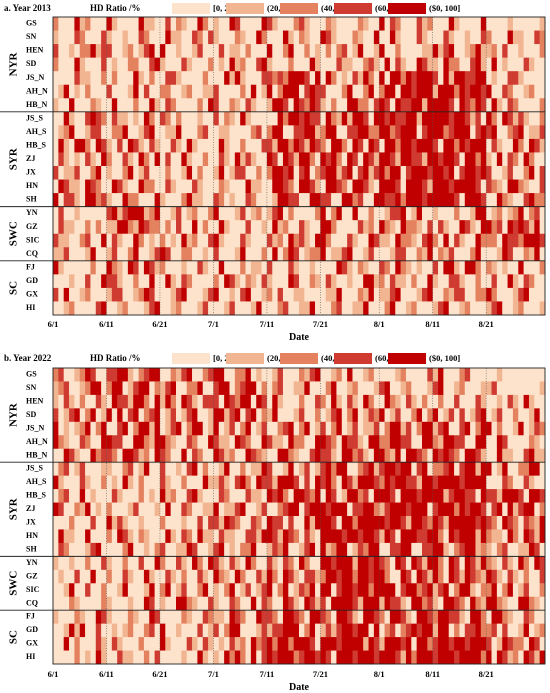 Image resolution: width=550 pixels, height=693 pixels. I want to click on legend-label: ($0, 100], so click(444, 358).